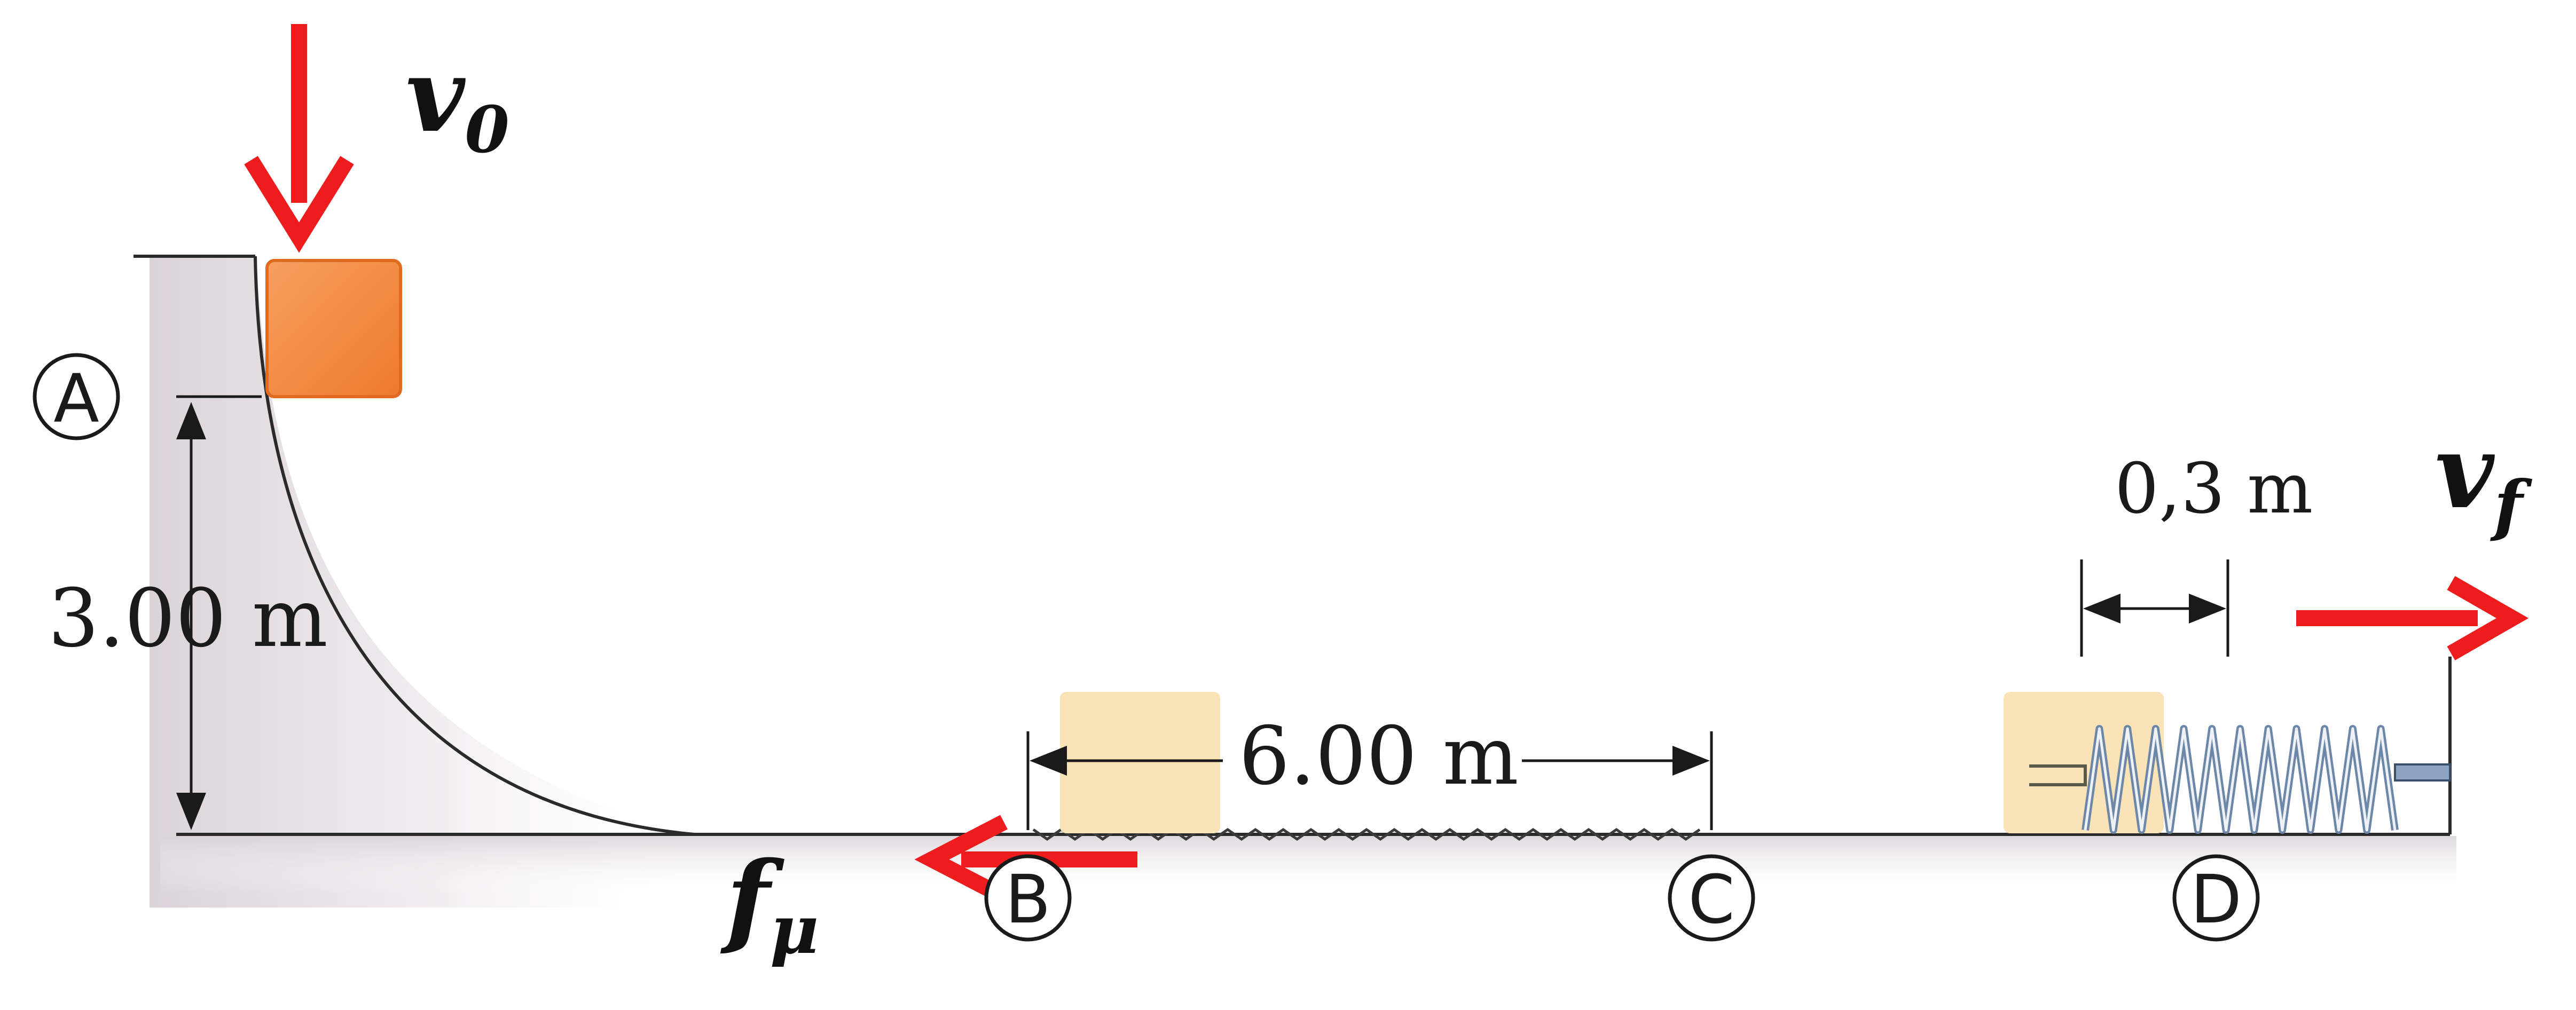 The image size is (2576, 1010). What do you see at coordinates (2084, 763) in the screenshot?
I see `block-ghost-d` at bounding box center [2084, 763].